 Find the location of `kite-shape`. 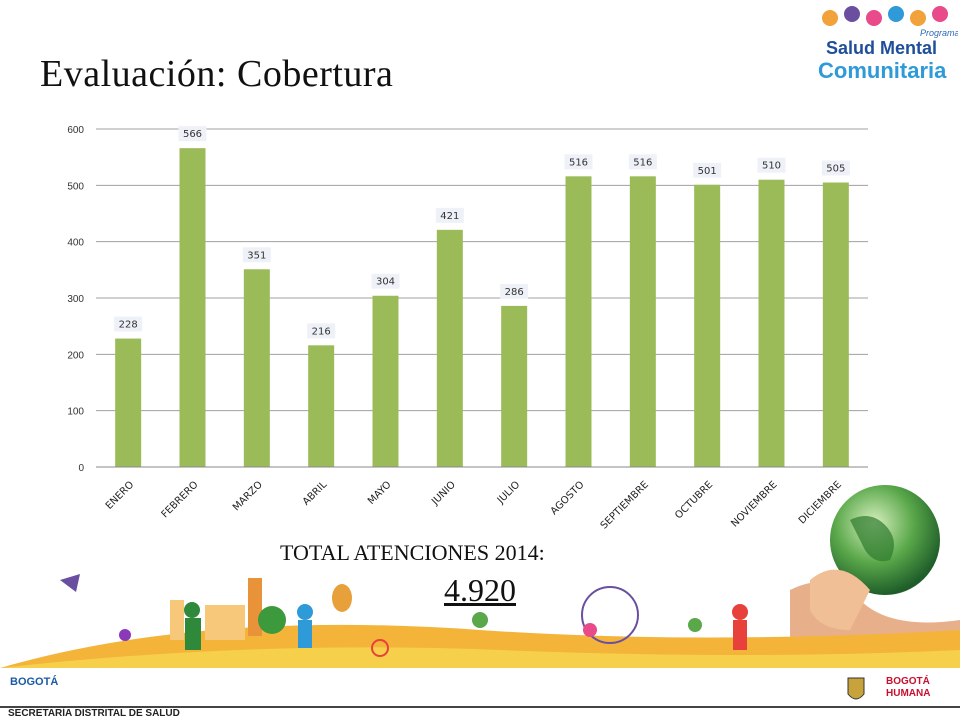

kite-shape is located at coordinates (70, 583).